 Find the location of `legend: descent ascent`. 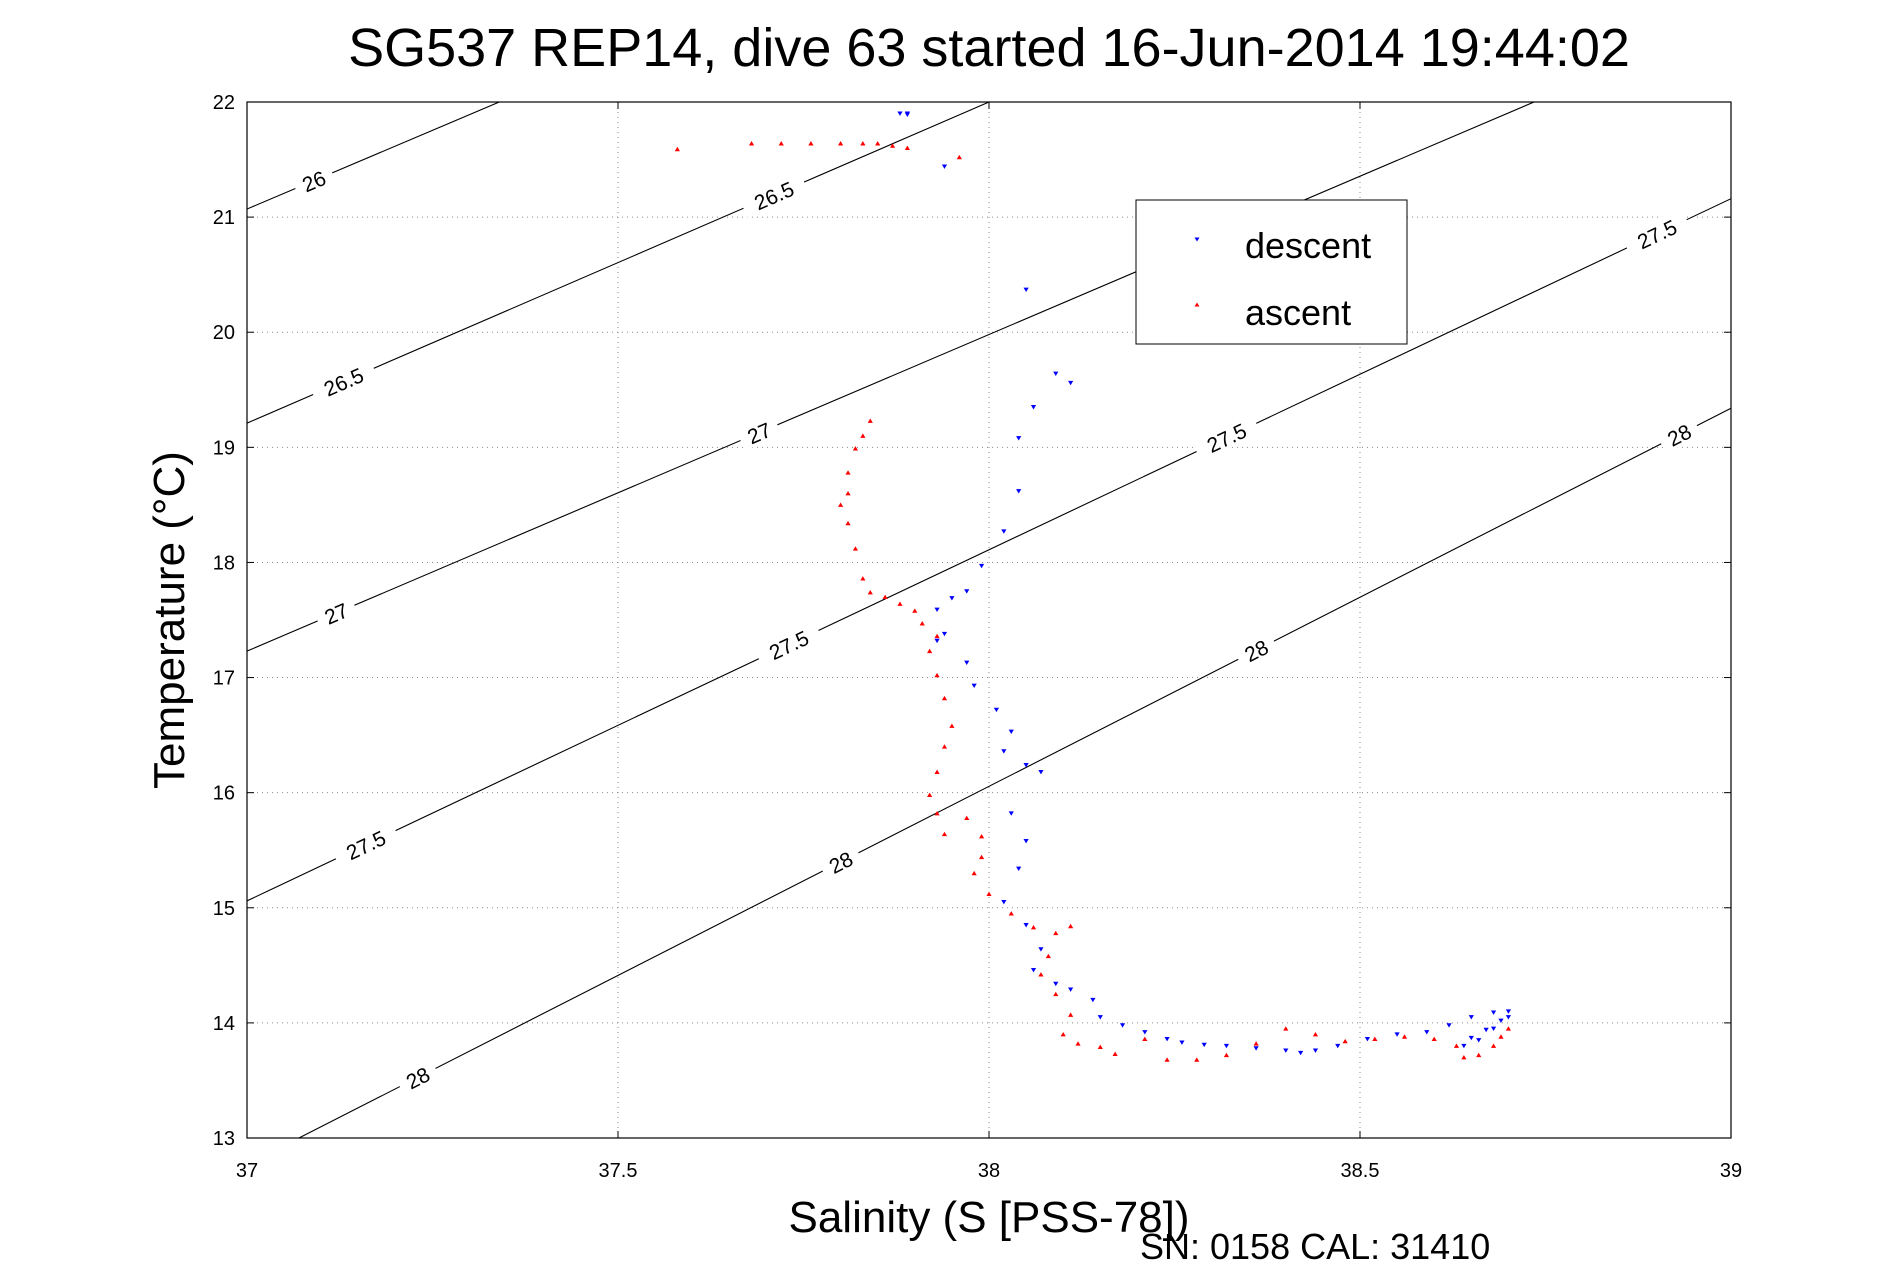

legend: descent ascent is located at coordinates (1271, 272).